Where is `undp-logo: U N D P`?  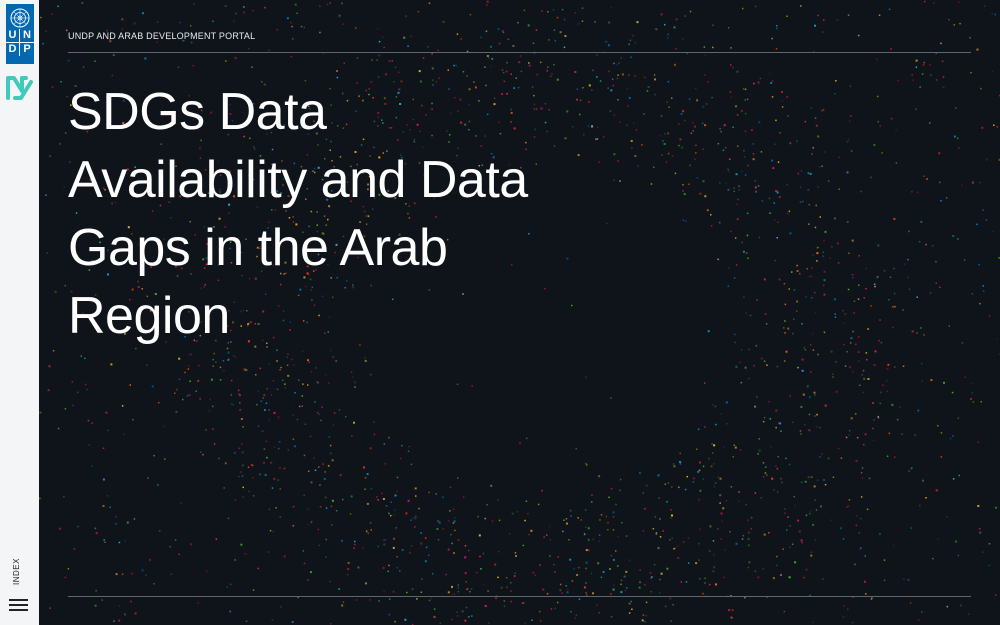
undp-logo: U N D P is located at coordinates (20, 34).